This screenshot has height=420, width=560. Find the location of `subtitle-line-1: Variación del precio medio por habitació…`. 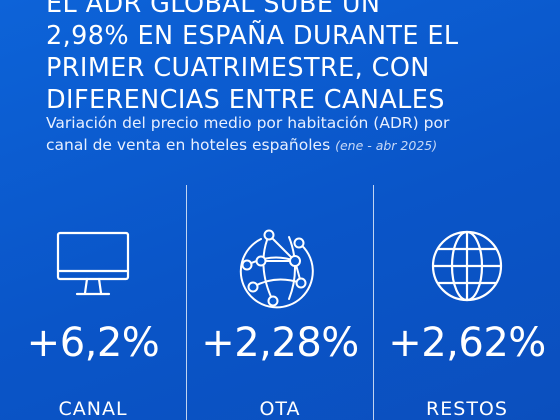

subtitle-line-1: Variación del precio medio por habitació… is located at coordinates (248, 123).